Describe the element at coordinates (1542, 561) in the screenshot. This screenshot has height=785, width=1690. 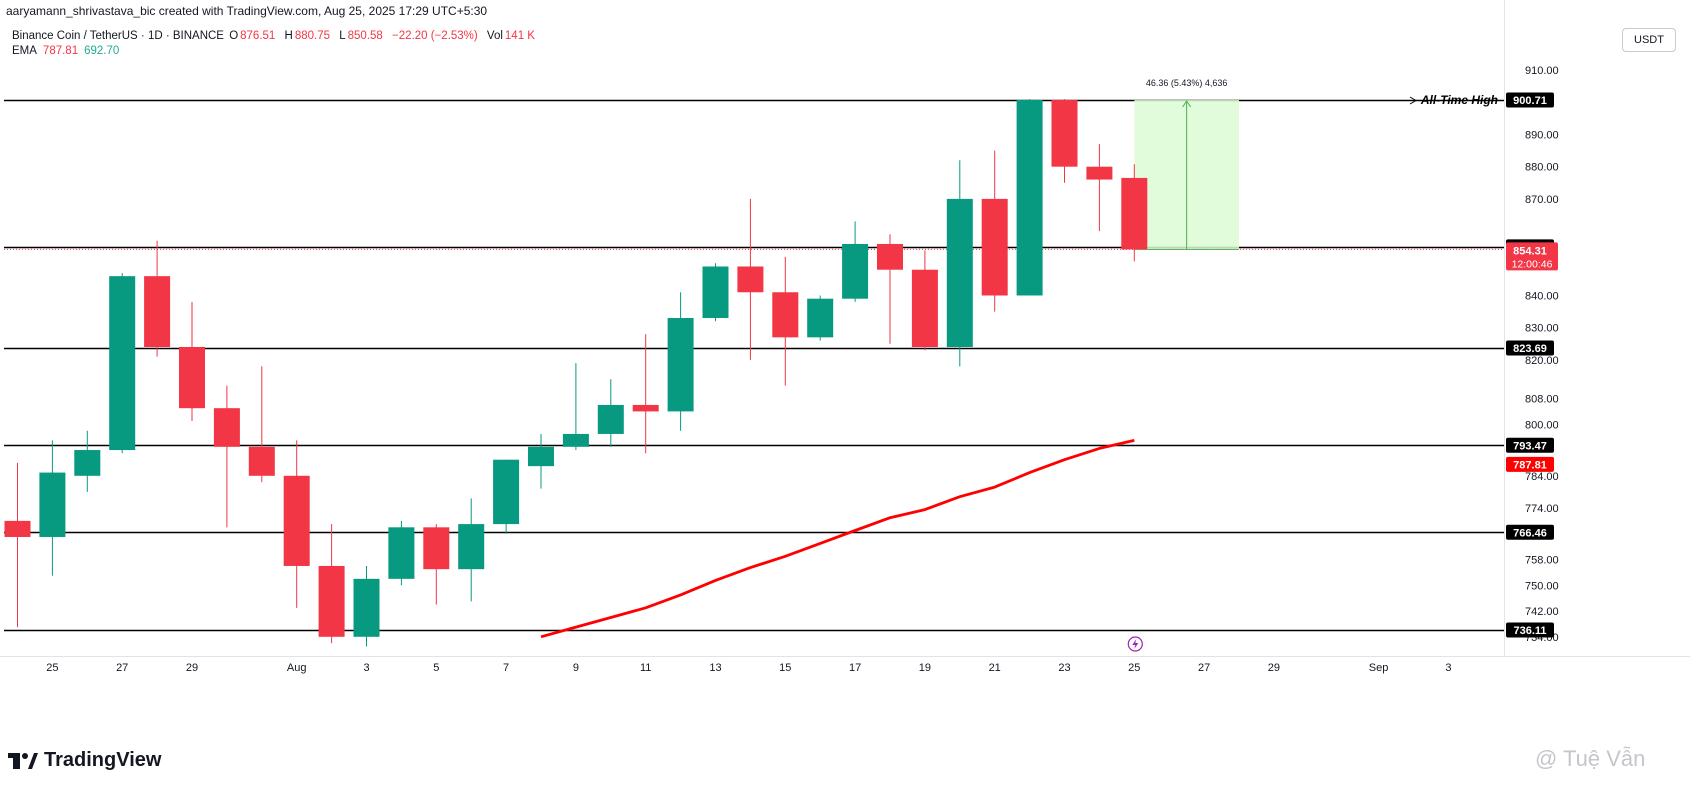
I see `y-tick-label: 758.00` at that location.